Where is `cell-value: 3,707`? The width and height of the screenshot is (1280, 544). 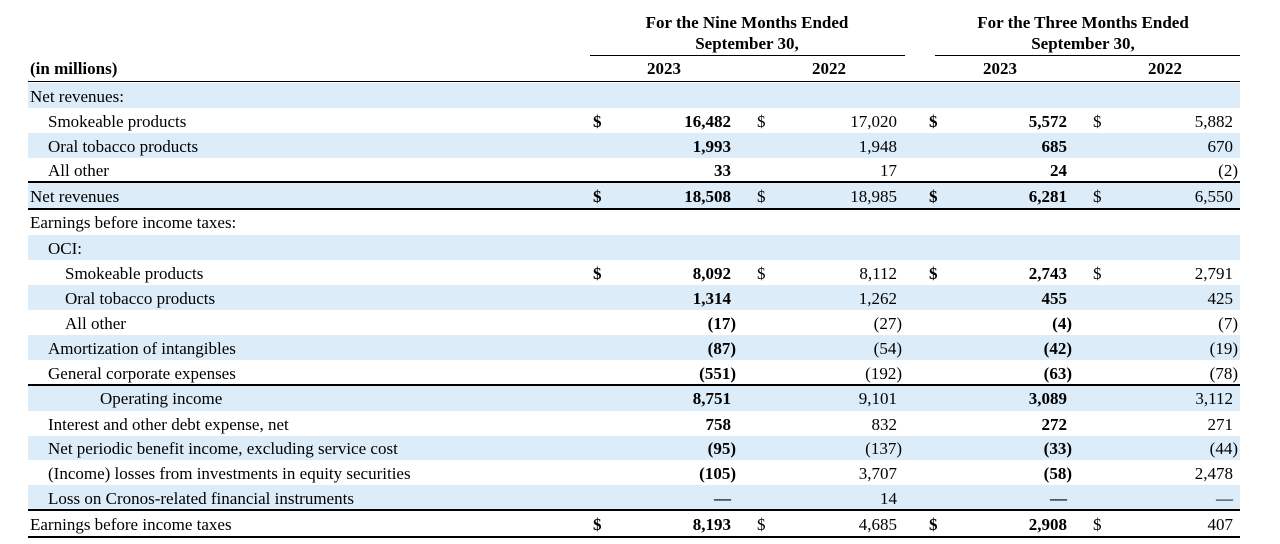 cell-value: 3,707 is located at coordinates (877, 473).